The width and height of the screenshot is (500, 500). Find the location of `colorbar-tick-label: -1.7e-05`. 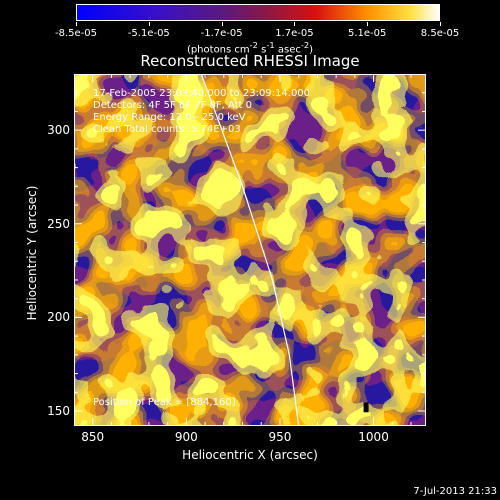

colorbar-tick-label: -1.7e-05 is located at coordinates (221, 33).